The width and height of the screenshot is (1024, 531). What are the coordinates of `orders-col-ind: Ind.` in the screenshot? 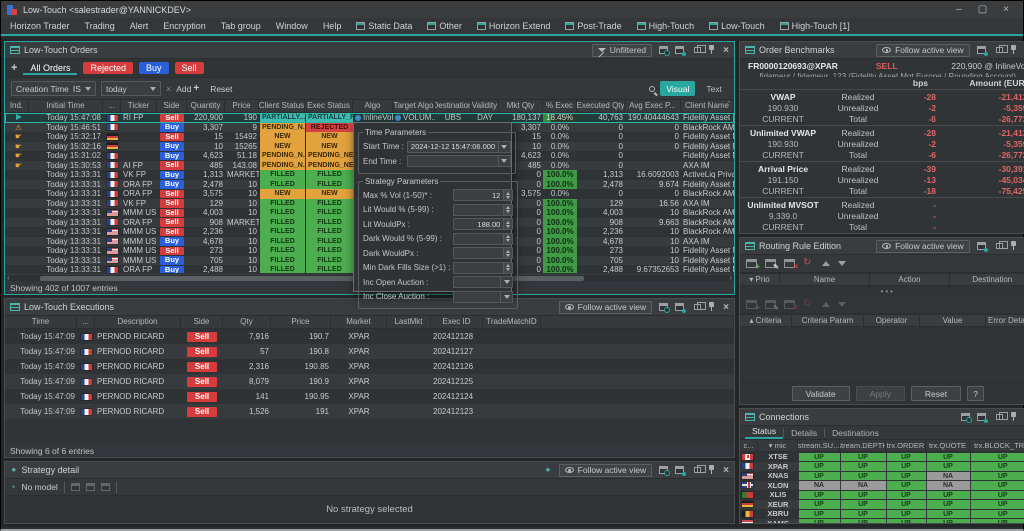 It's located at (17, 106).